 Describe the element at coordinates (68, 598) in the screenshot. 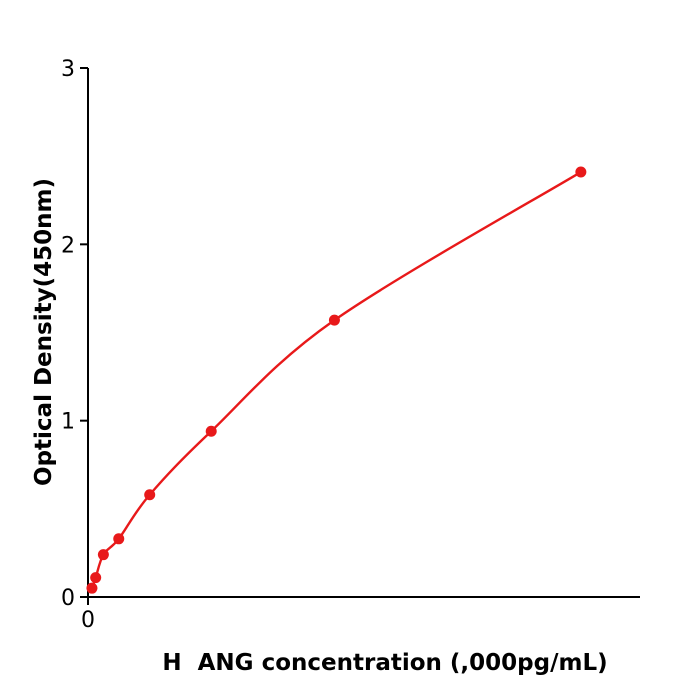

I see `y-tick-label: 0` at that location.